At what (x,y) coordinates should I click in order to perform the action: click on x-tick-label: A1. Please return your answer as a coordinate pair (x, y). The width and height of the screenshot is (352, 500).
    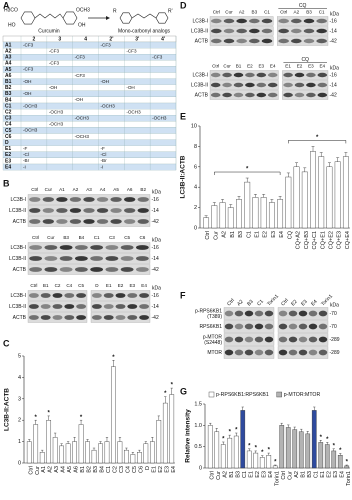
    Looking at the image, I should click on (44, 469).